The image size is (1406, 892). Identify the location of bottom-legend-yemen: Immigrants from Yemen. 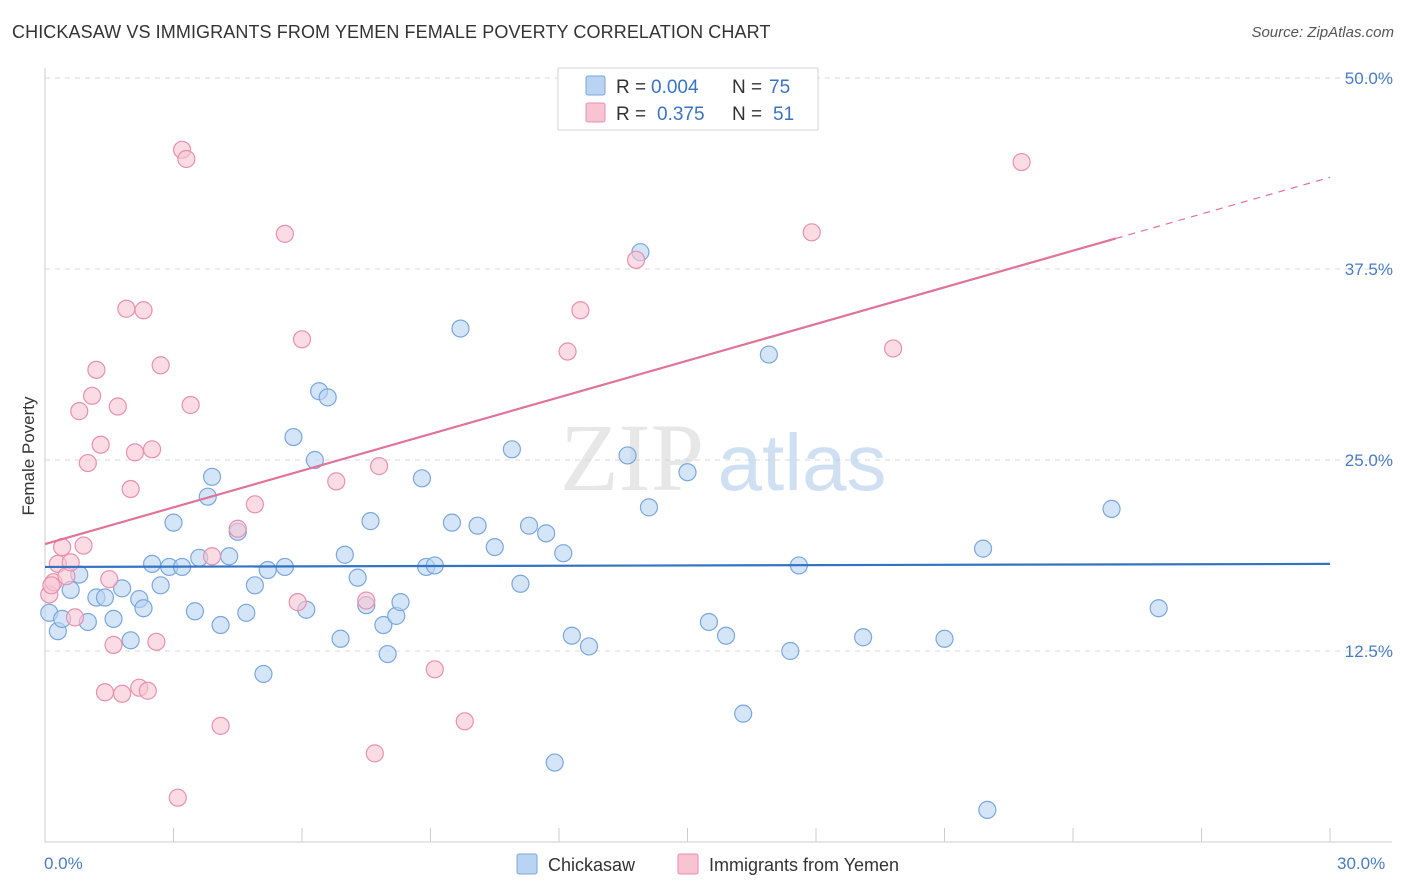
(804, 865).